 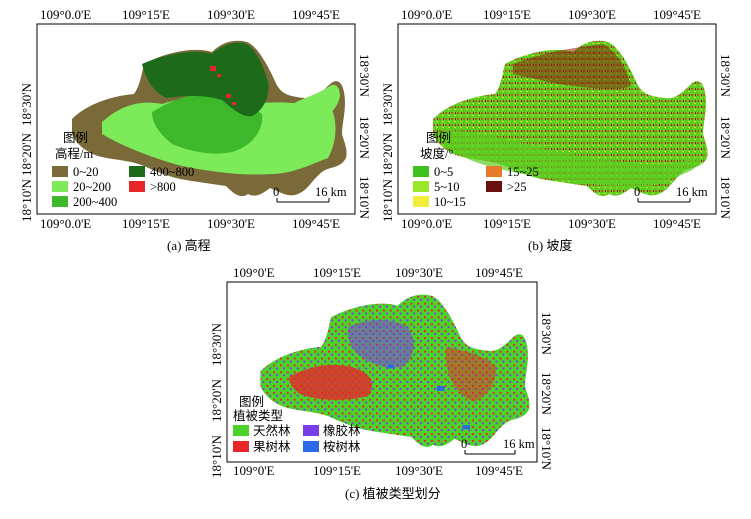 What do you see at coordinates (342, 430) in the screenshot?
I see `legend-label-1: 橡胶林` at bounding box center [342, 430].